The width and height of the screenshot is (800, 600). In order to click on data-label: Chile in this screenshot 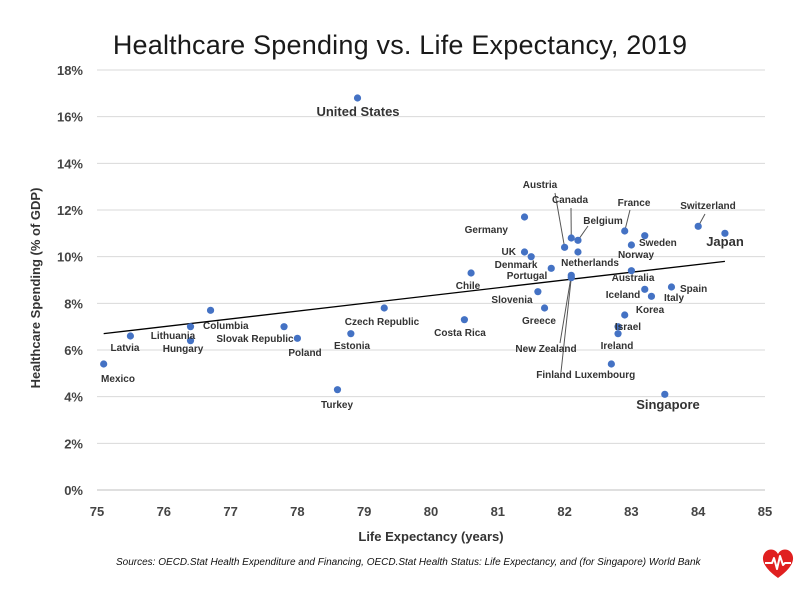, I will do `click(468, 286)`.